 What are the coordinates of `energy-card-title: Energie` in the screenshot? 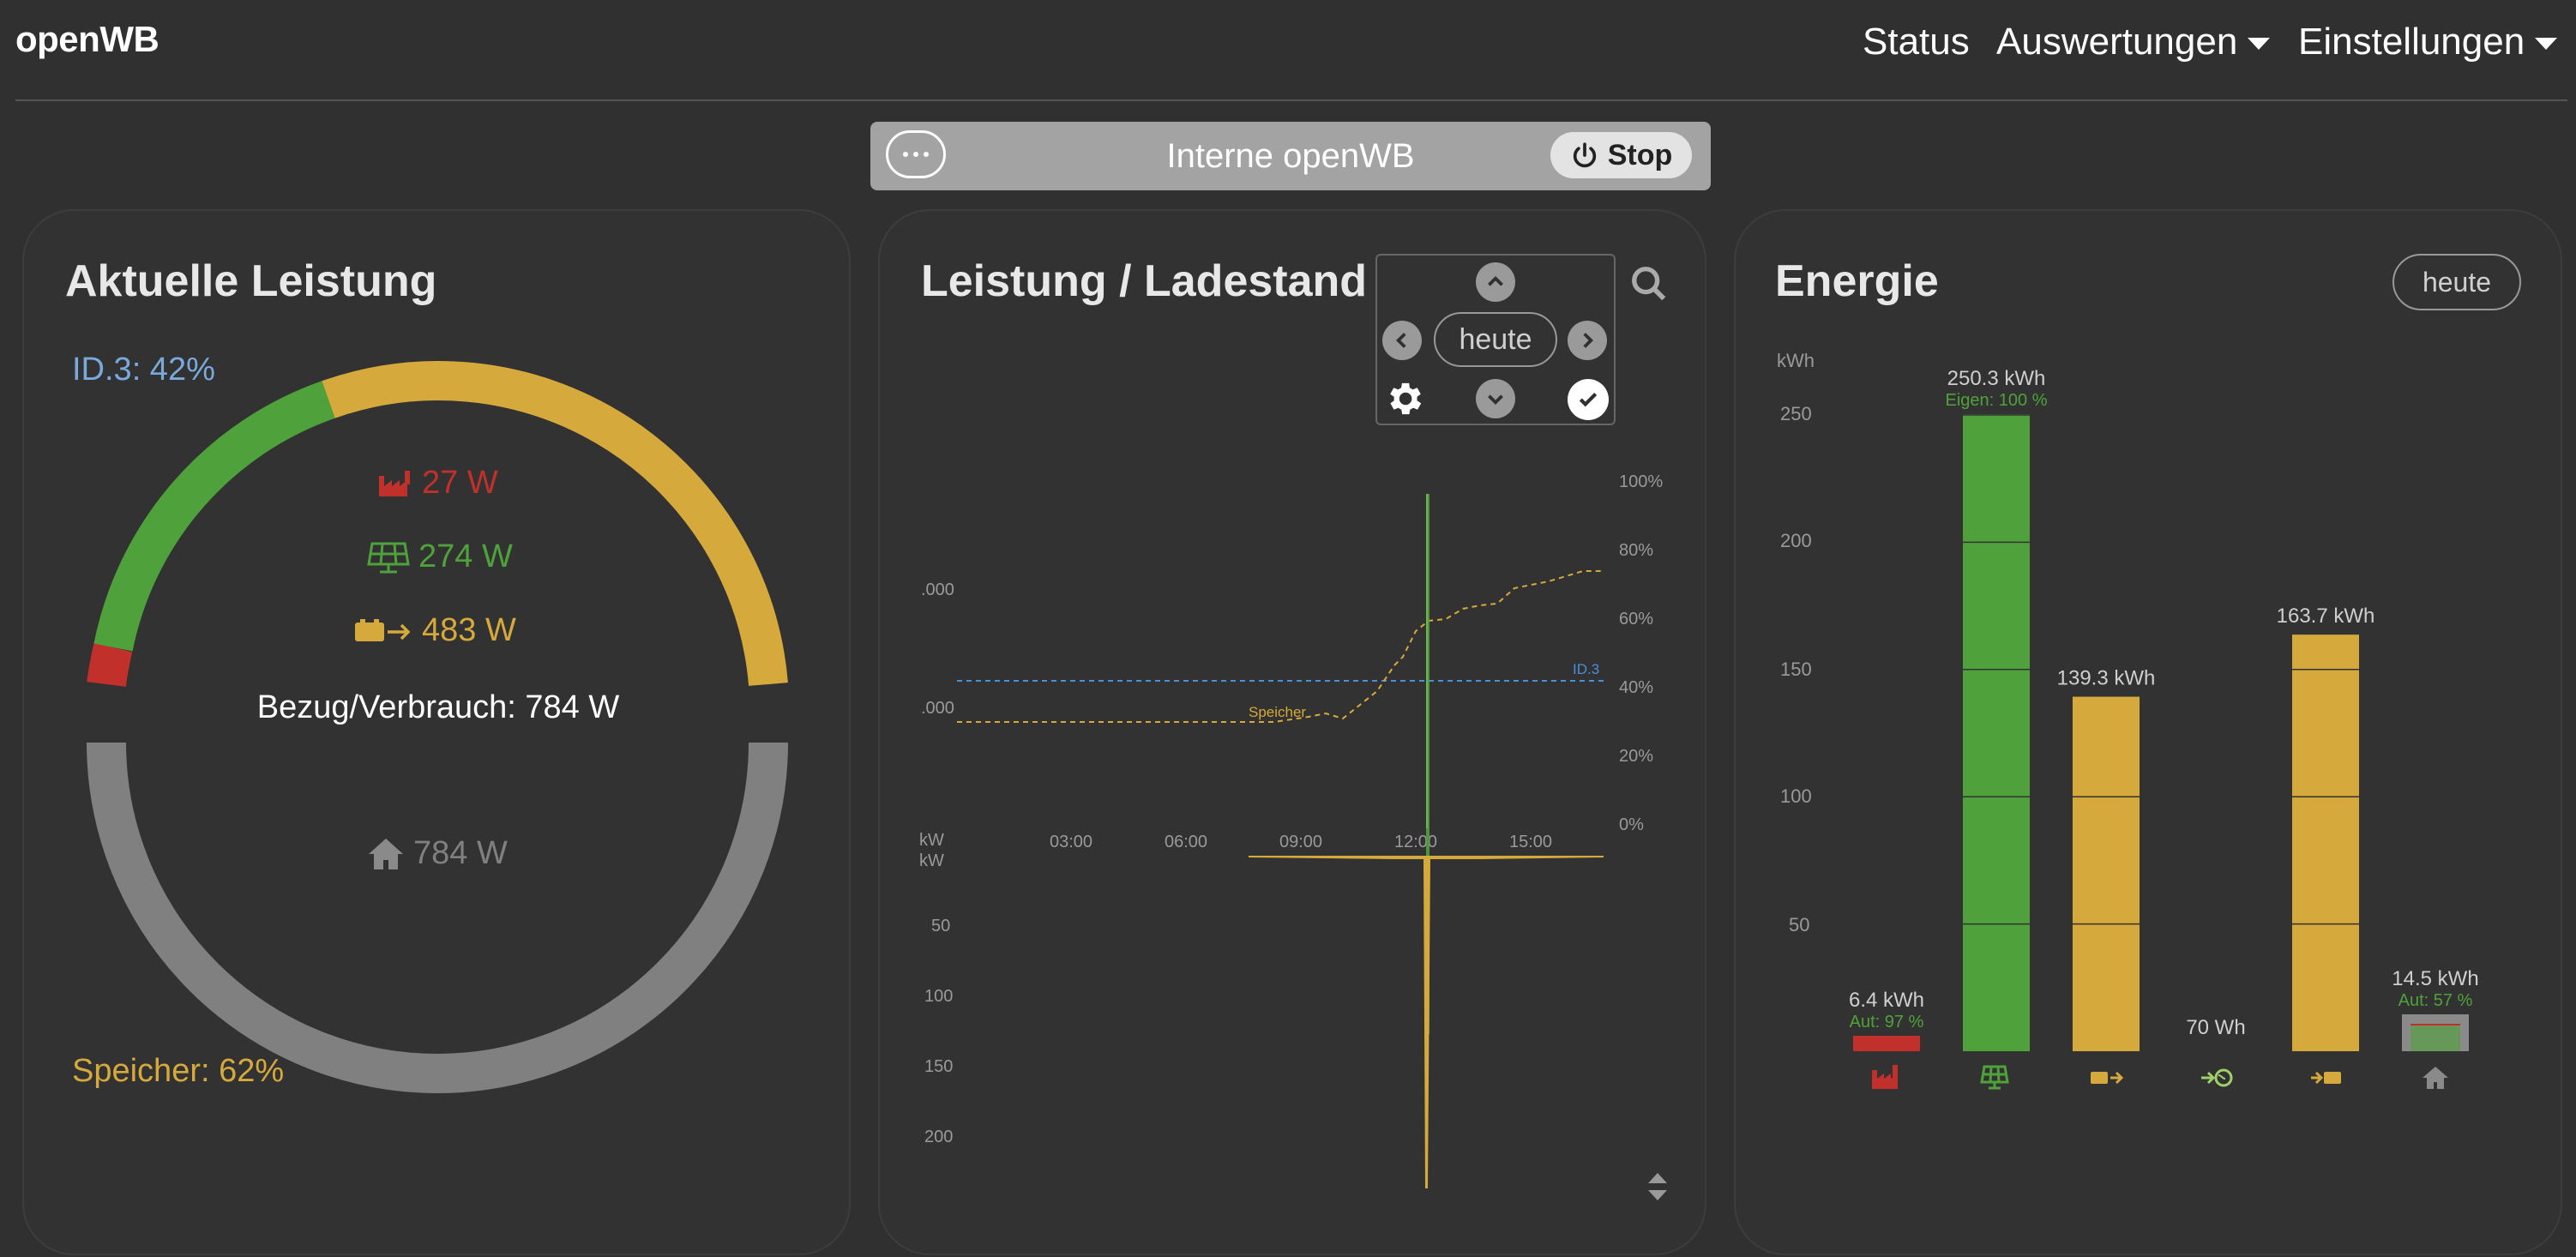 It's located at (1857, 281).